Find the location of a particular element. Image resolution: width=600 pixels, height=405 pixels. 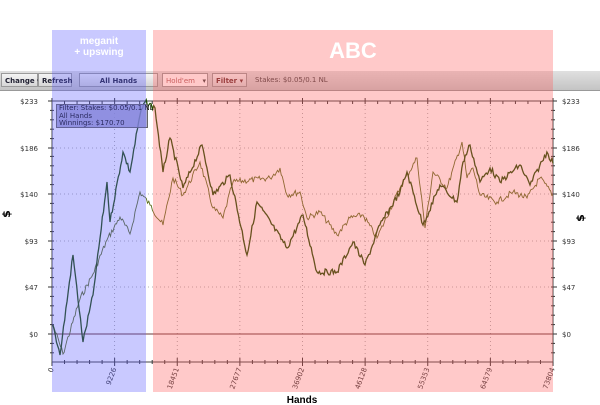

legend-filter: Filter: Stakes: $0.05/0.1 NL is located at coordinates (106, 108).